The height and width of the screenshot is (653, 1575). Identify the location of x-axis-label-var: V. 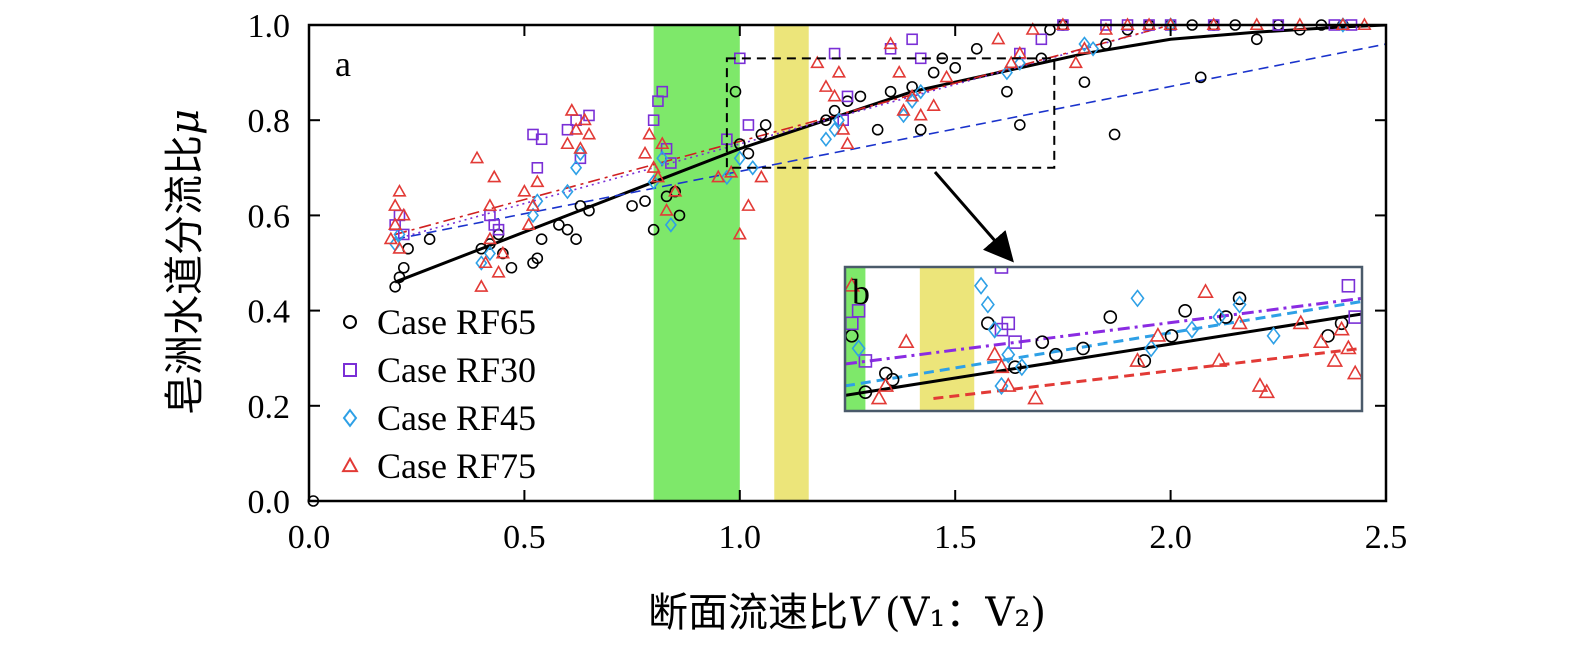
(864, 613).